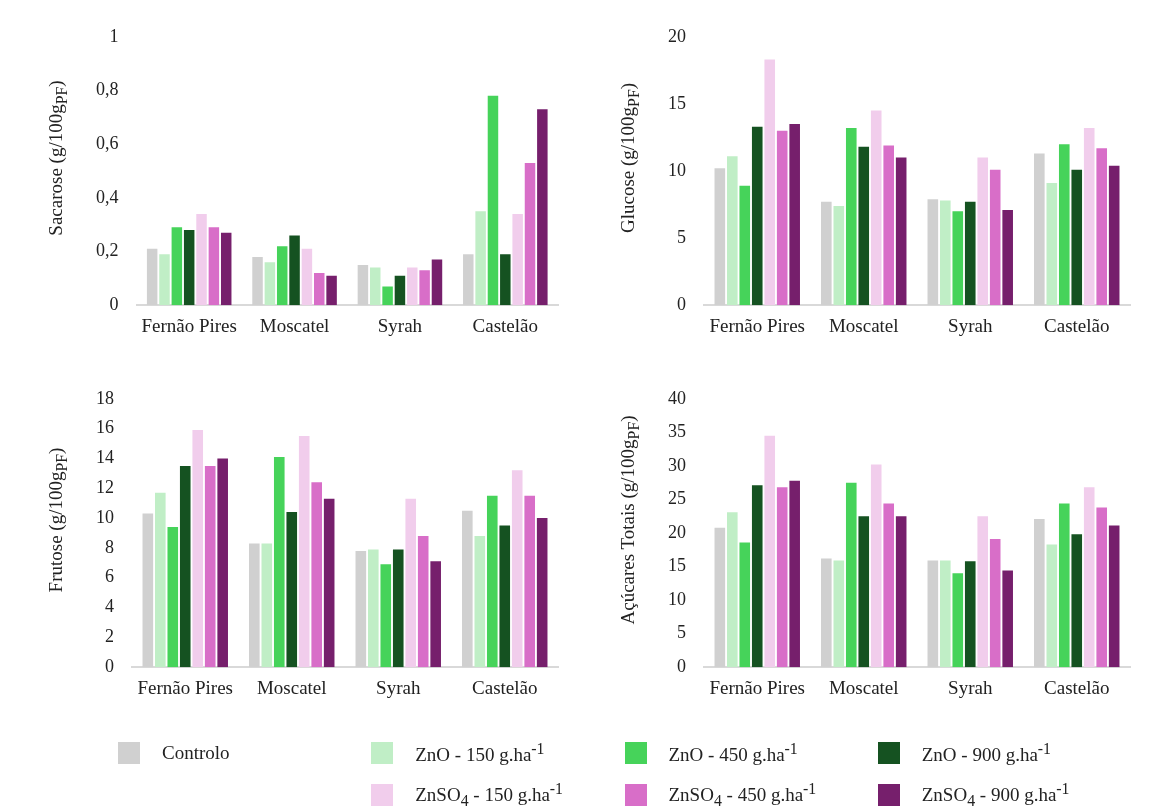 This screenshot has width=1159, height=810. Describe the element at coordinates (105, 457) in the screenshot. I see `y-tick-label: 14` at that location.